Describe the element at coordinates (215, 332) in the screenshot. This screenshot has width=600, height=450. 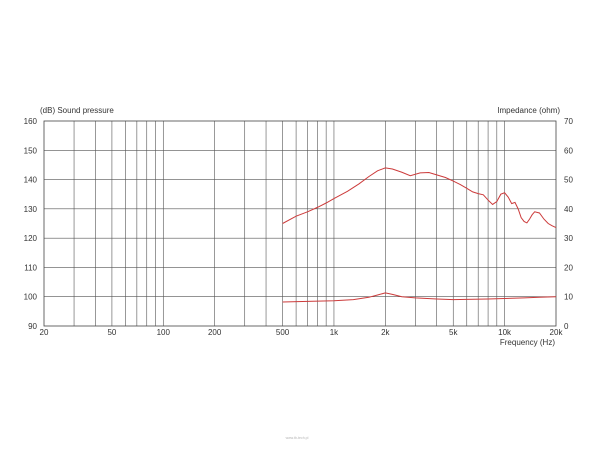
I see `x-tick-label: 200` at that location.